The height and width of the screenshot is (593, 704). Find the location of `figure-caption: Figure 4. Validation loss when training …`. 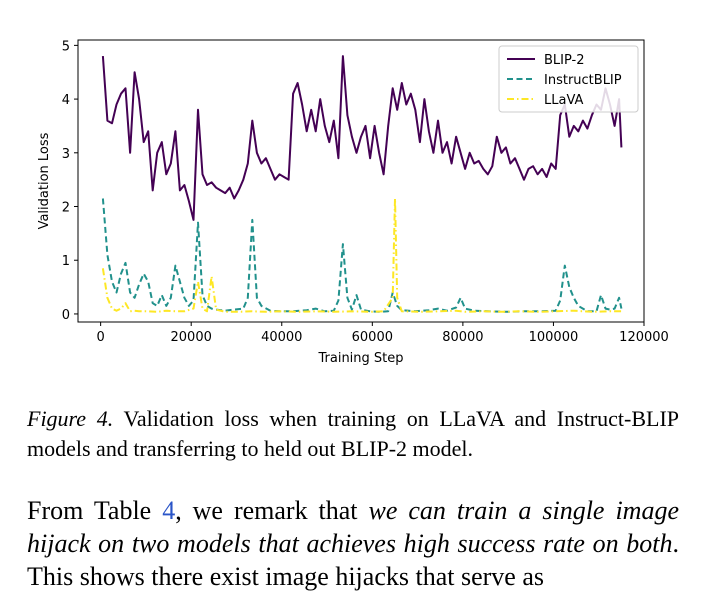

figure-caption: Figure 4. Validation loss when training … is located at coordinates (353, 434).